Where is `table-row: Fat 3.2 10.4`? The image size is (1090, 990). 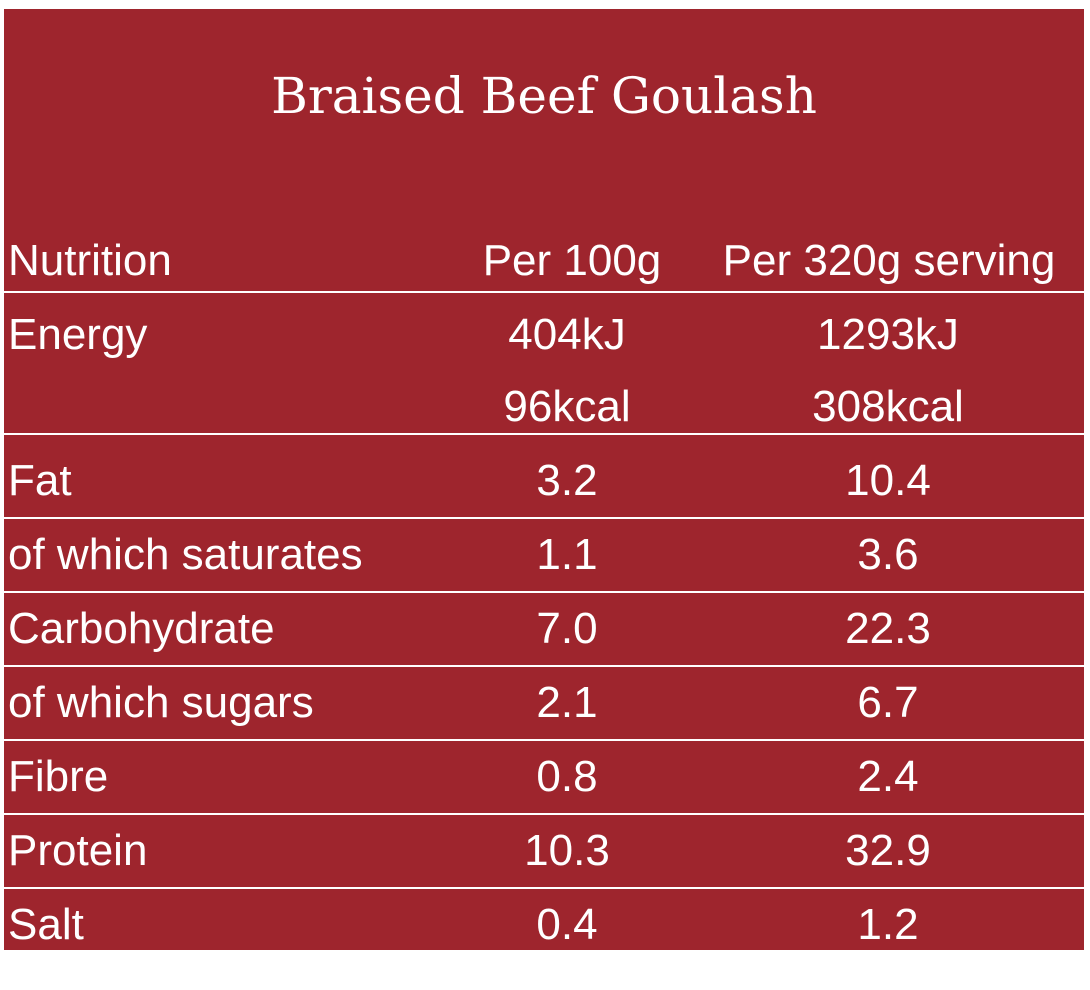 table-row: Fat 3.2 10.4 is located at coordinates (544, 482).